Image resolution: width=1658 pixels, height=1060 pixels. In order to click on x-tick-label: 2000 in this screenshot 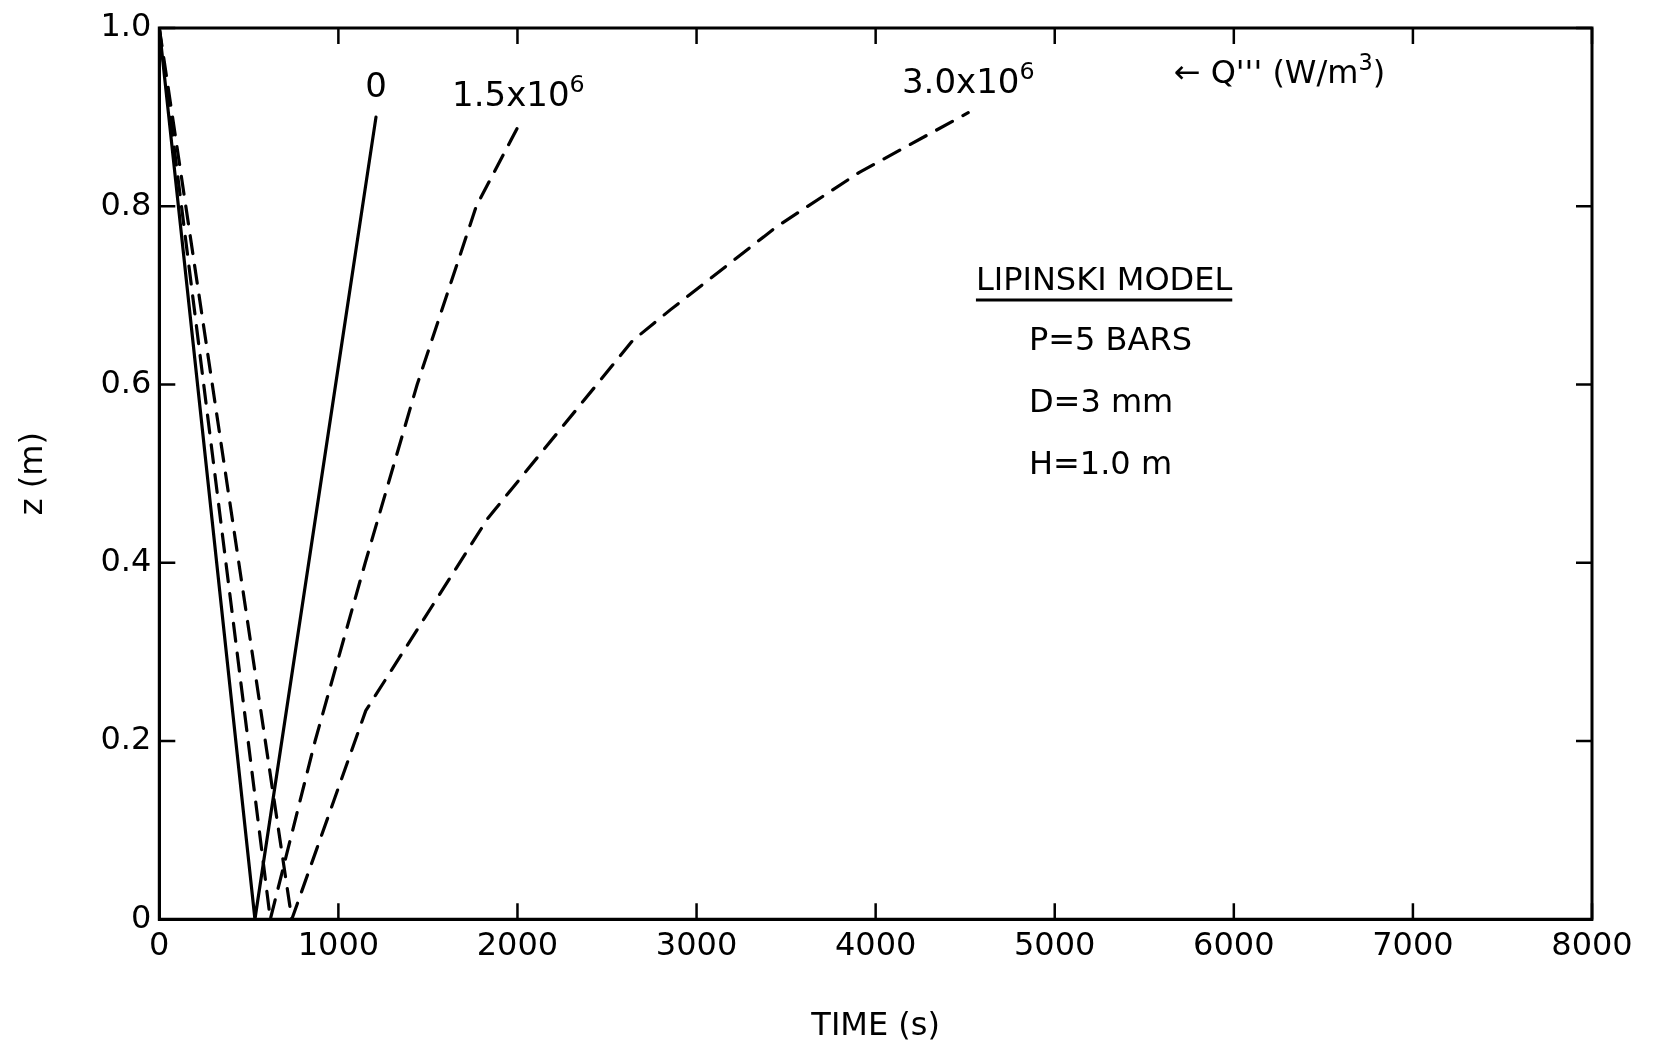, I will do `click(517, 943)`.